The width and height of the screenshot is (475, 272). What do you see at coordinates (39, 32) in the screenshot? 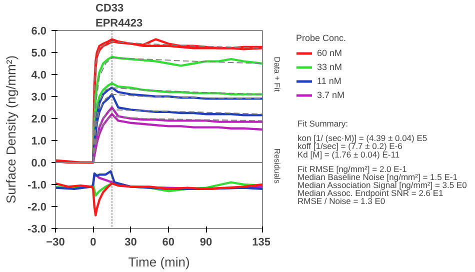
I see `y-tick-label: 6.0` at bounding box center [39, 32].